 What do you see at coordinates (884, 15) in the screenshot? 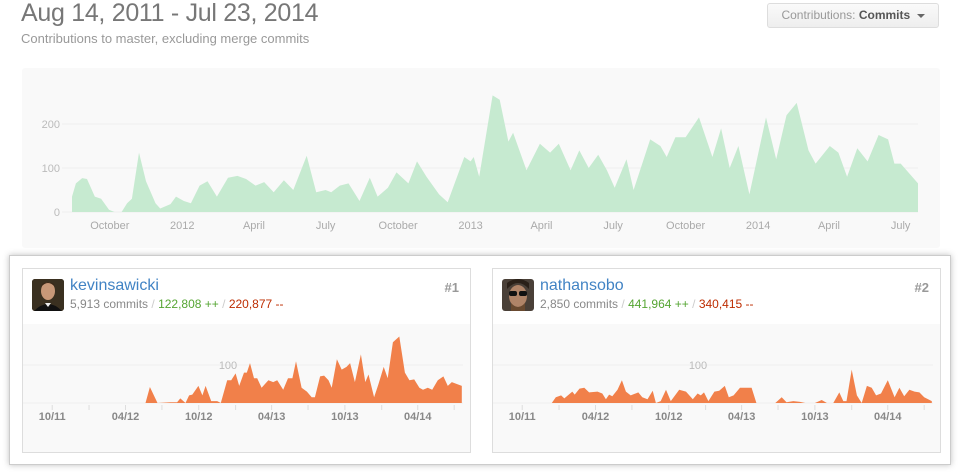
I see `dropdown-selected: Commits` at bounding box center [884, 15].